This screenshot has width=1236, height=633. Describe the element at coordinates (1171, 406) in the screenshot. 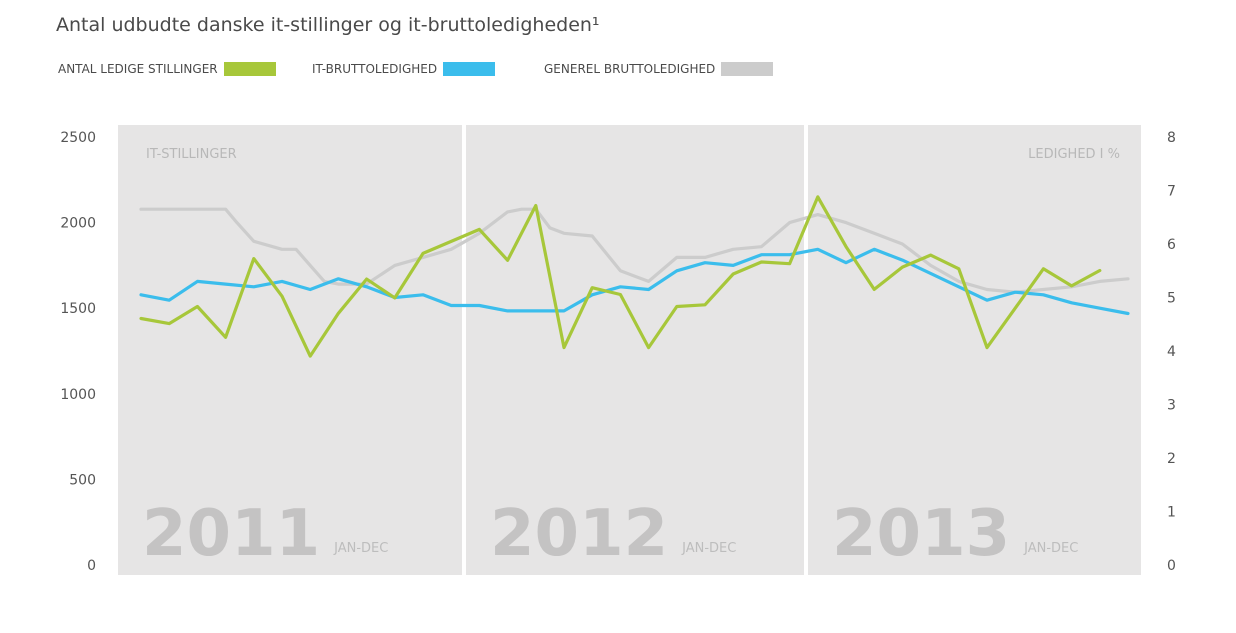

I see `right-tick-label: 3` at that location.